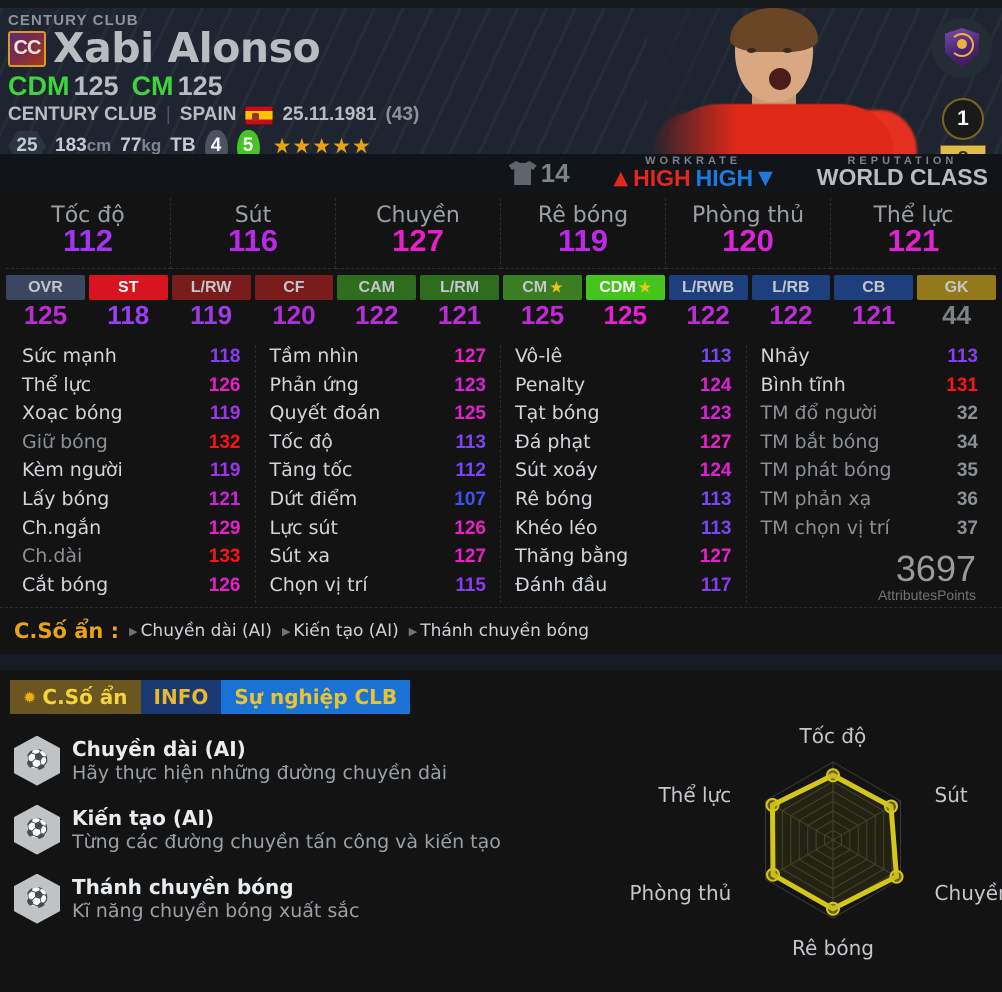 This screenshot has height=992, width=1002. I want to click on main-stat-value: 119, so click(582, 240).